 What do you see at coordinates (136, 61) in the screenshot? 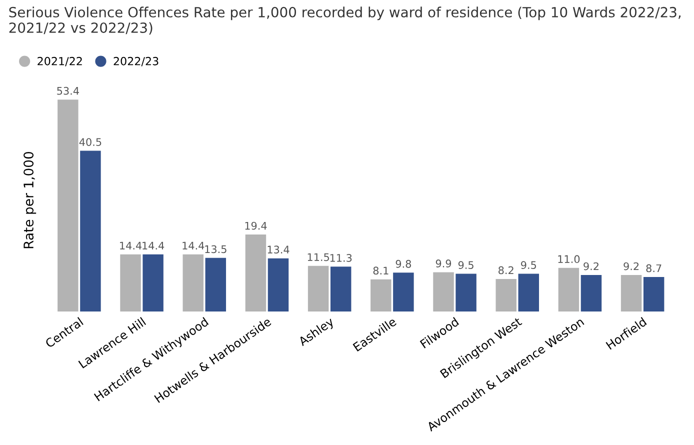
I see `legend-label: 2022/23` at bounding box center [136, 61].